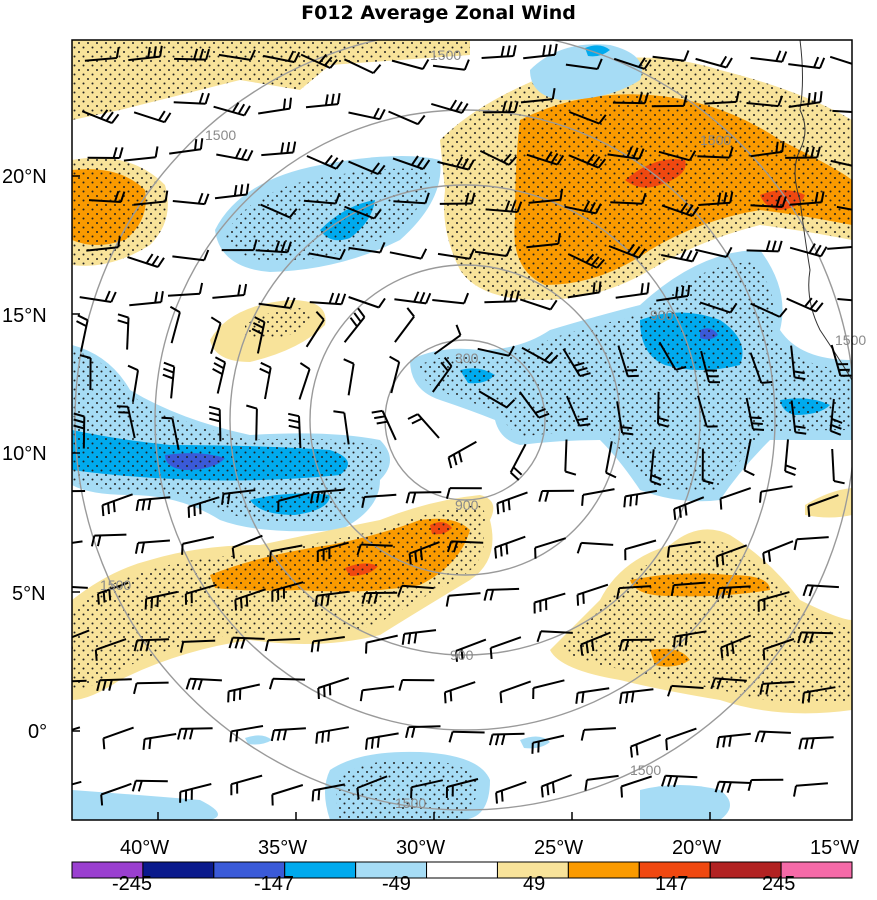 This screenshot has width=877, height=900. I want to click on negative-stipple, so click(228, 437).